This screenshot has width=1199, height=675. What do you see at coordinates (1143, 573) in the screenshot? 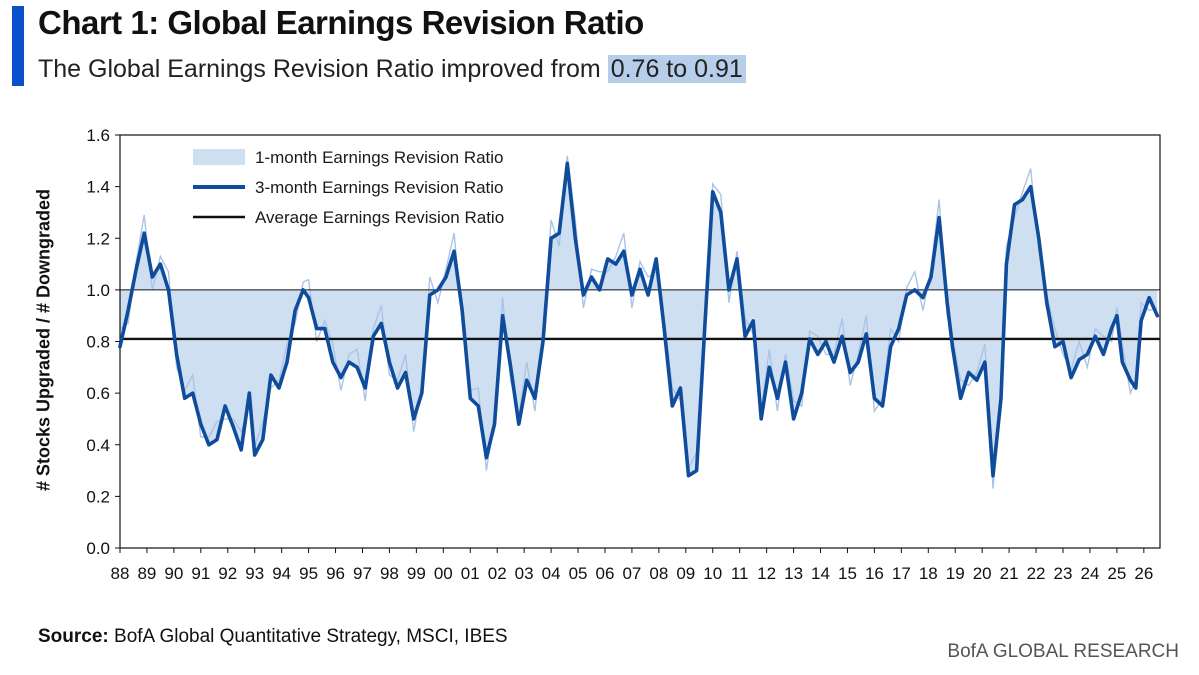
I see `x-tick-label: 26` at bounding box center [1143, 573].